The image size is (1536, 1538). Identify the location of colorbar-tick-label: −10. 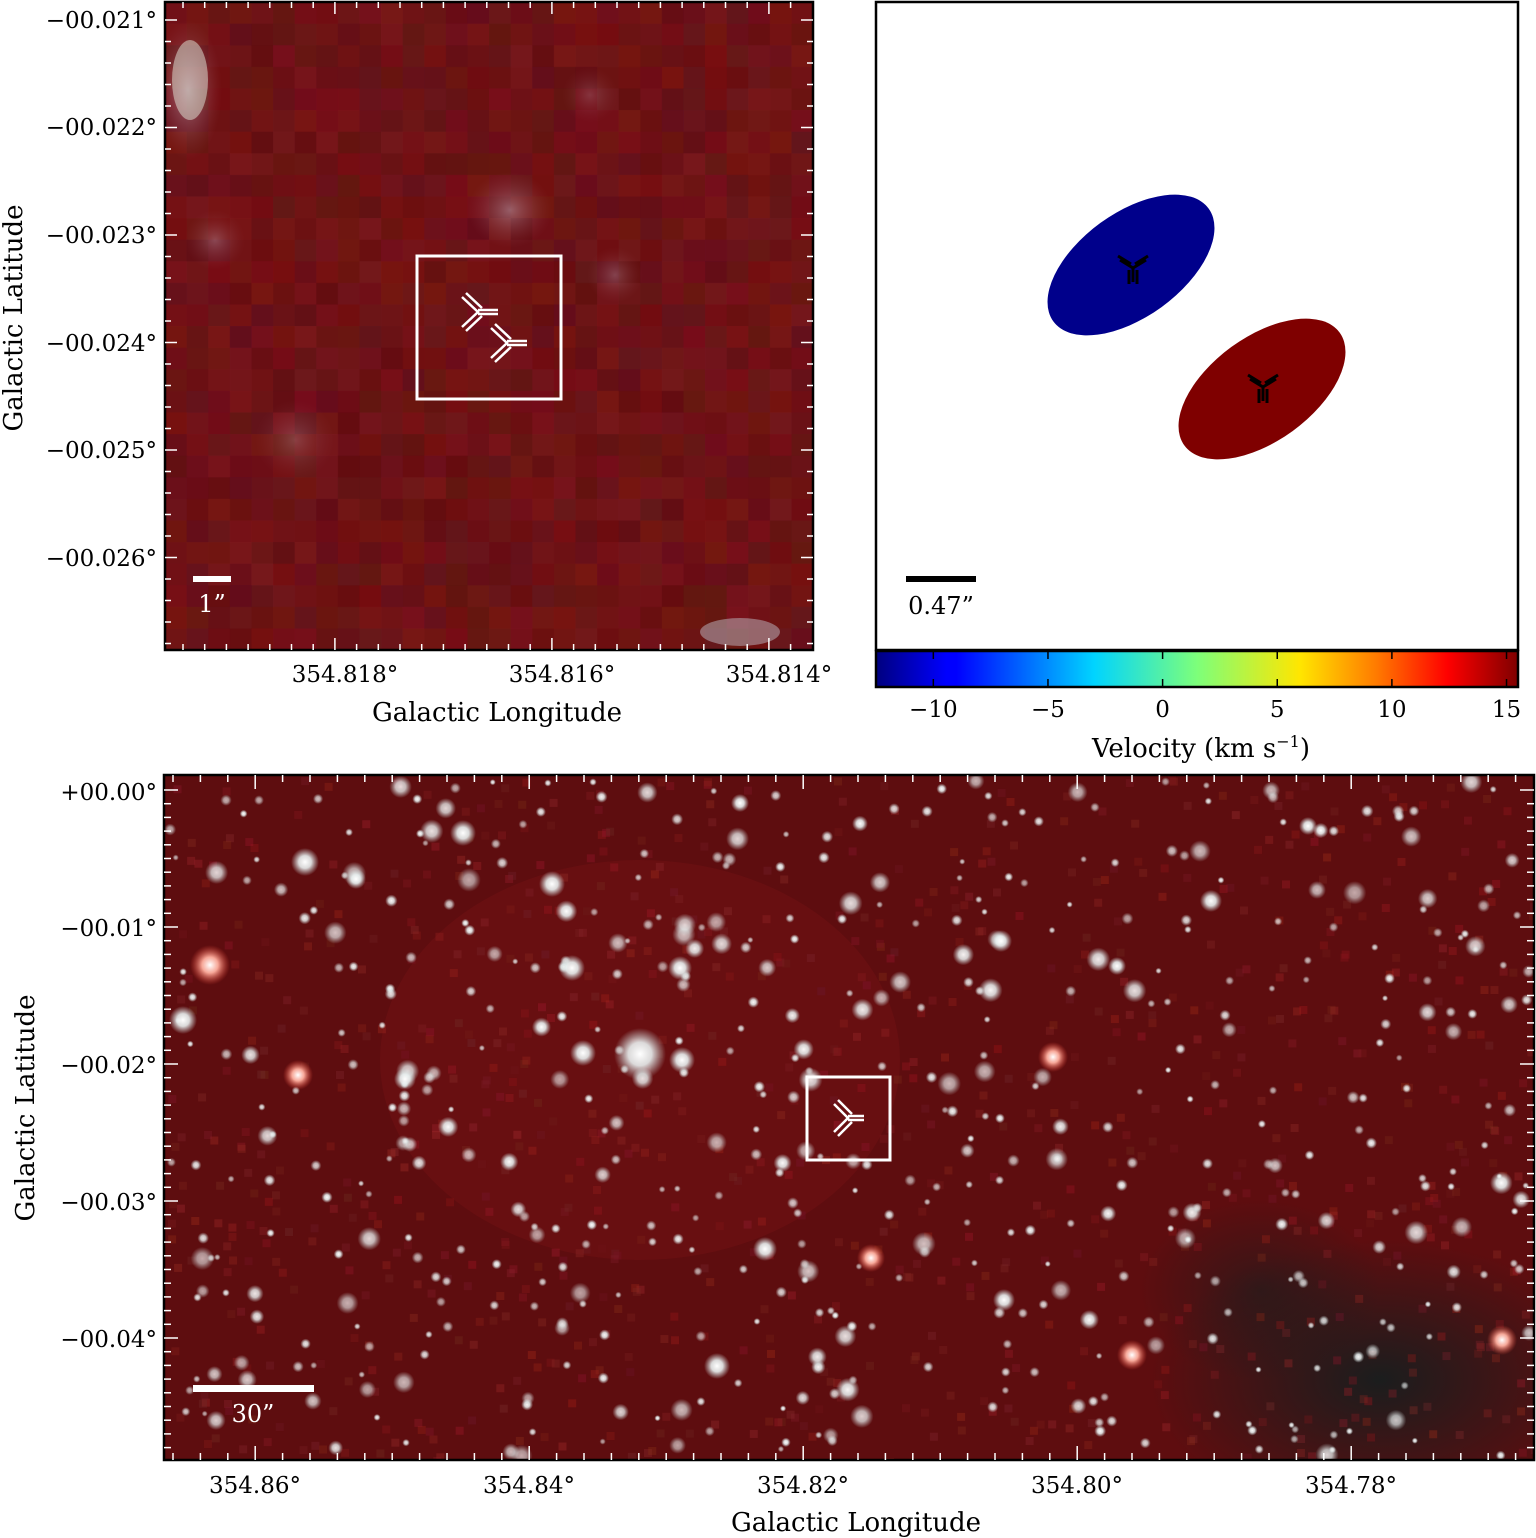
(933, 710).